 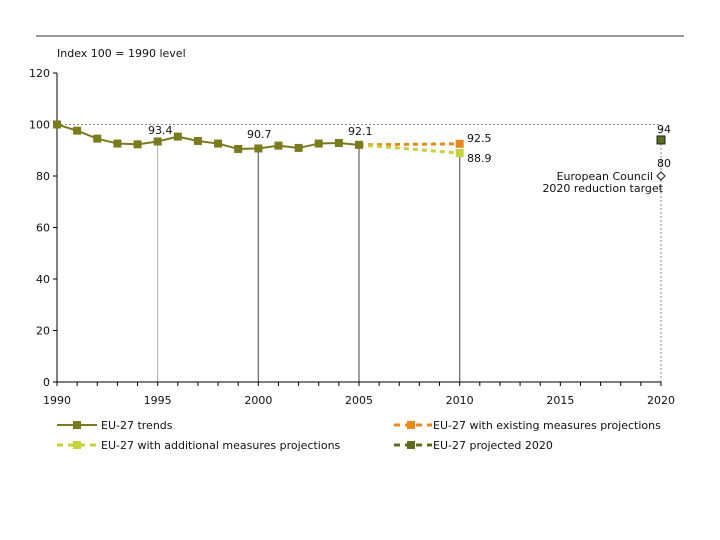 I want to click on marker-trends-1992, so click(x=97, y=138).